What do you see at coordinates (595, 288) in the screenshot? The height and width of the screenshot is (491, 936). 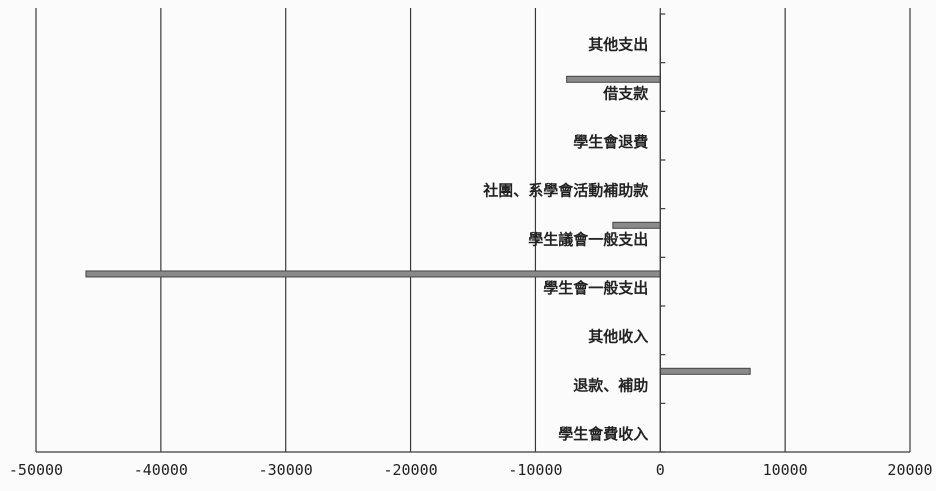 I see `category-label: 學生會一般支出` at bounding box center [595, 288].